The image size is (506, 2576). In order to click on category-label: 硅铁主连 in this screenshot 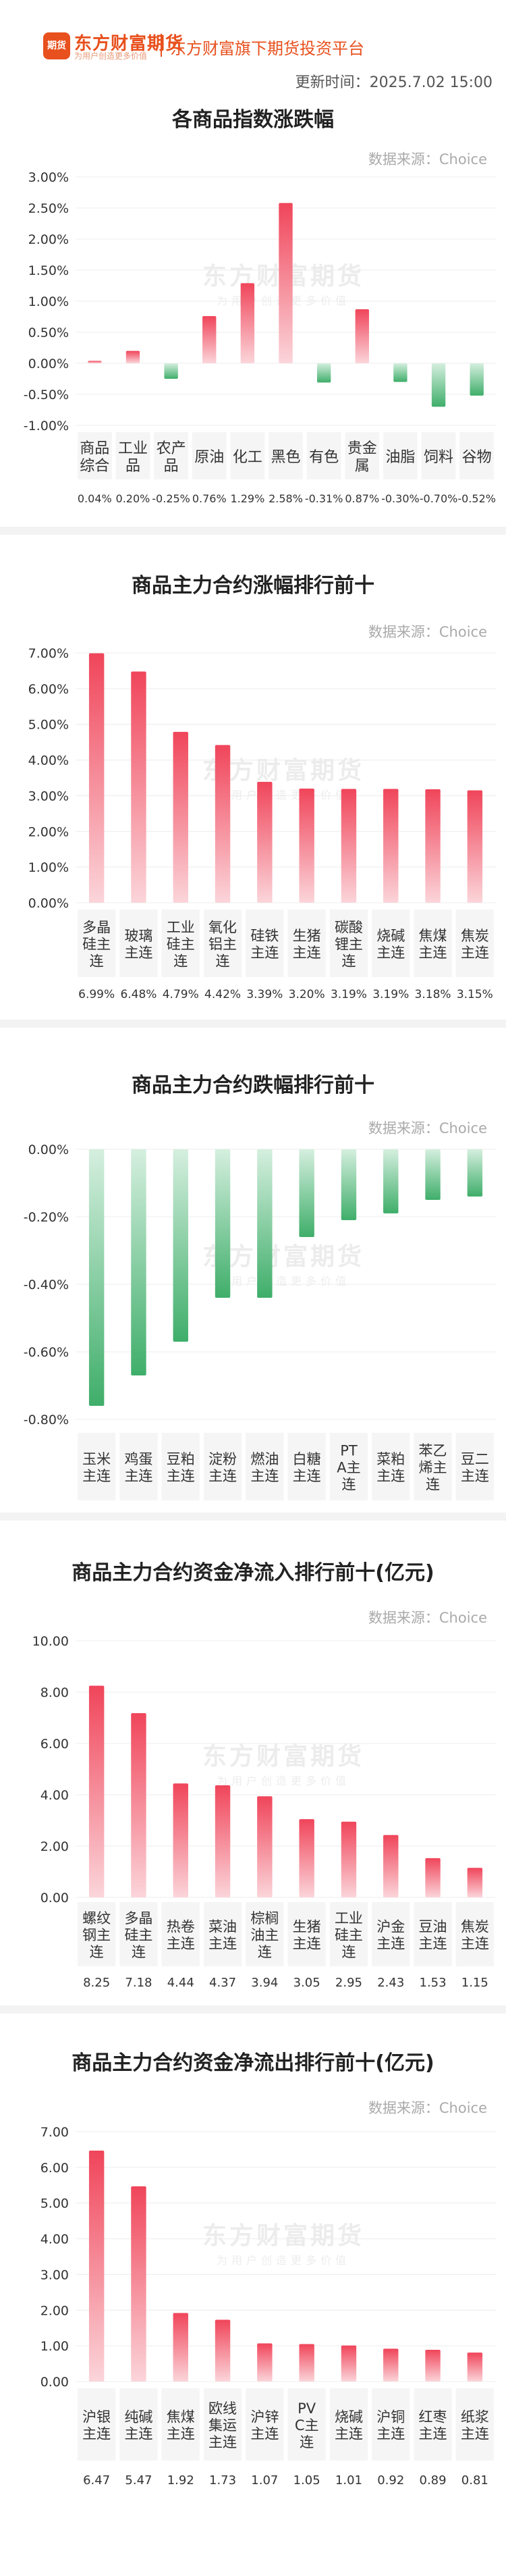, I will do `click(264, 944)`.